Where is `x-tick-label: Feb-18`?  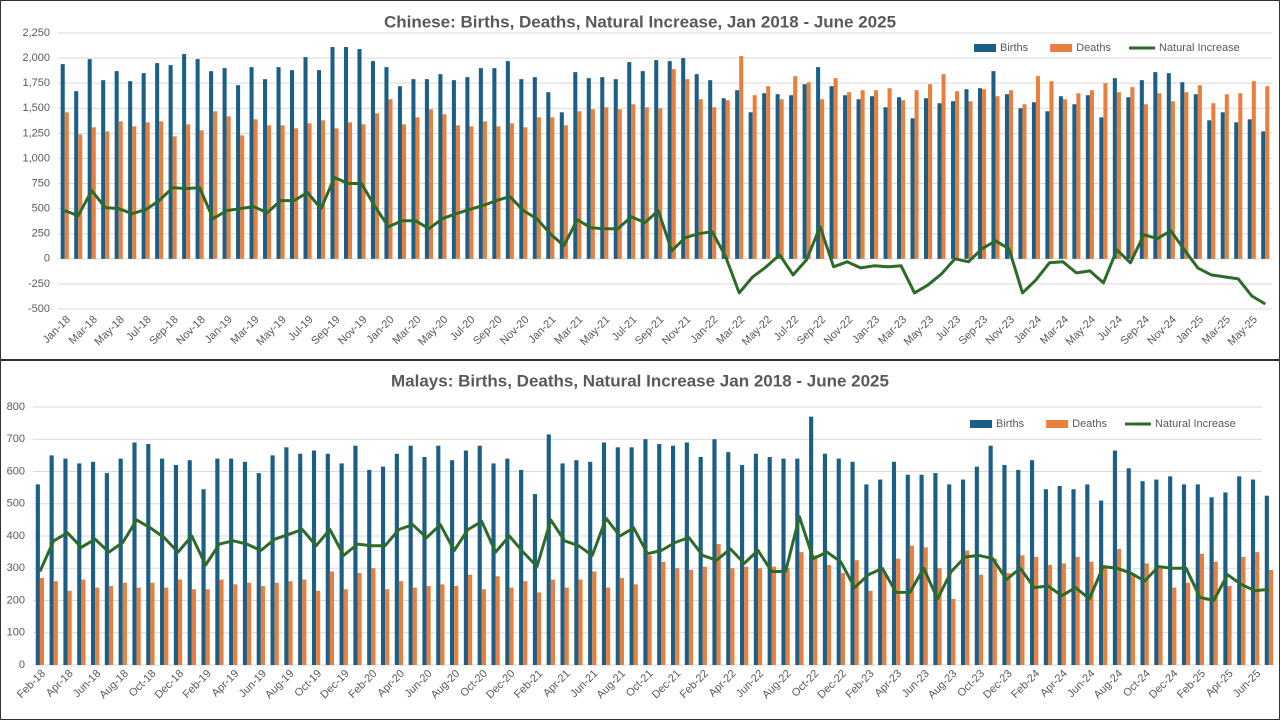 x-tick-label: Feb-18 is located at coordinates (31, 684).